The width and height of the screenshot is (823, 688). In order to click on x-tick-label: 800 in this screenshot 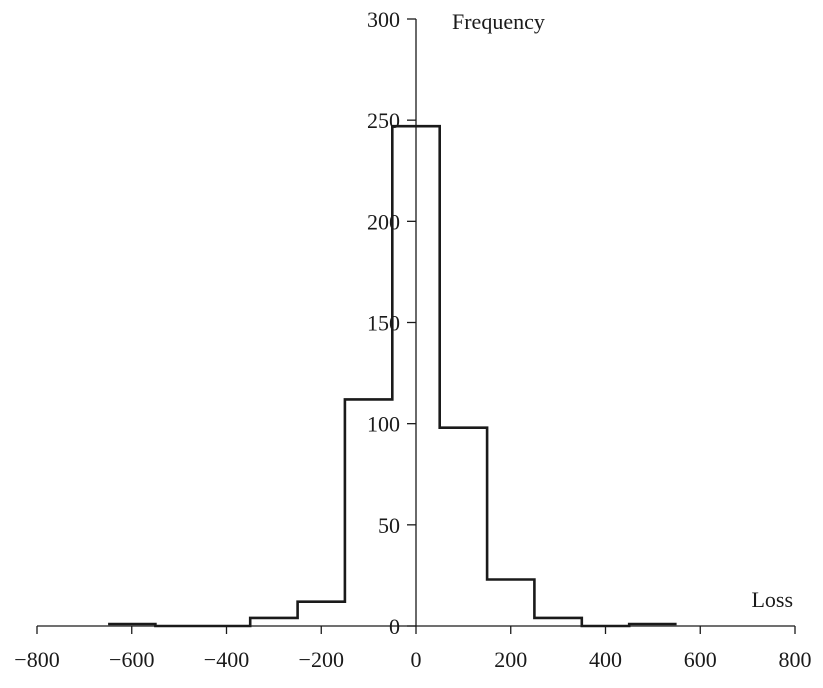, I will do `click(795, 659)`.